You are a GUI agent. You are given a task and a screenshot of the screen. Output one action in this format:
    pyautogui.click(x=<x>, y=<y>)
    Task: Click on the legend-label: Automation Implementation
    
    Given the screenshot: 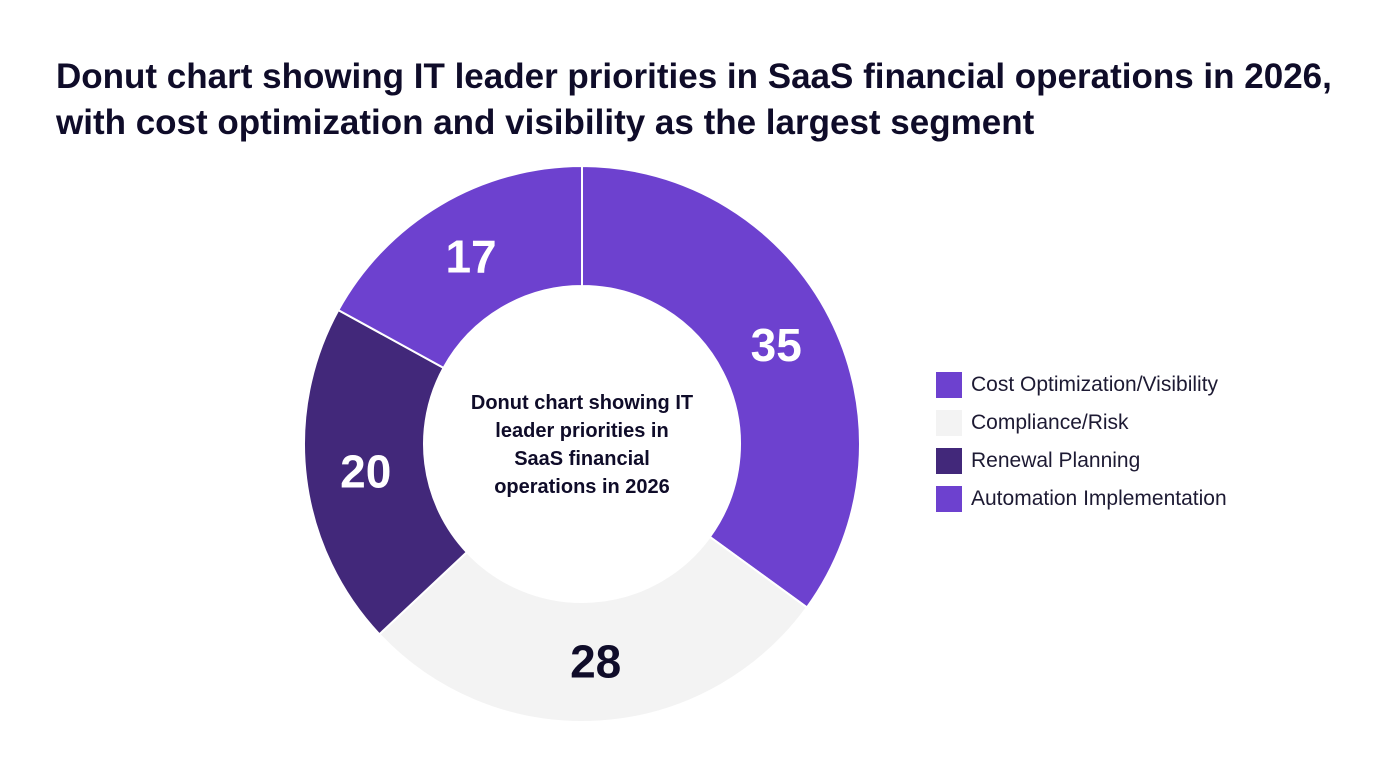 What is the action you would take?
    pyautogui.click(x=1099, y=498)
    